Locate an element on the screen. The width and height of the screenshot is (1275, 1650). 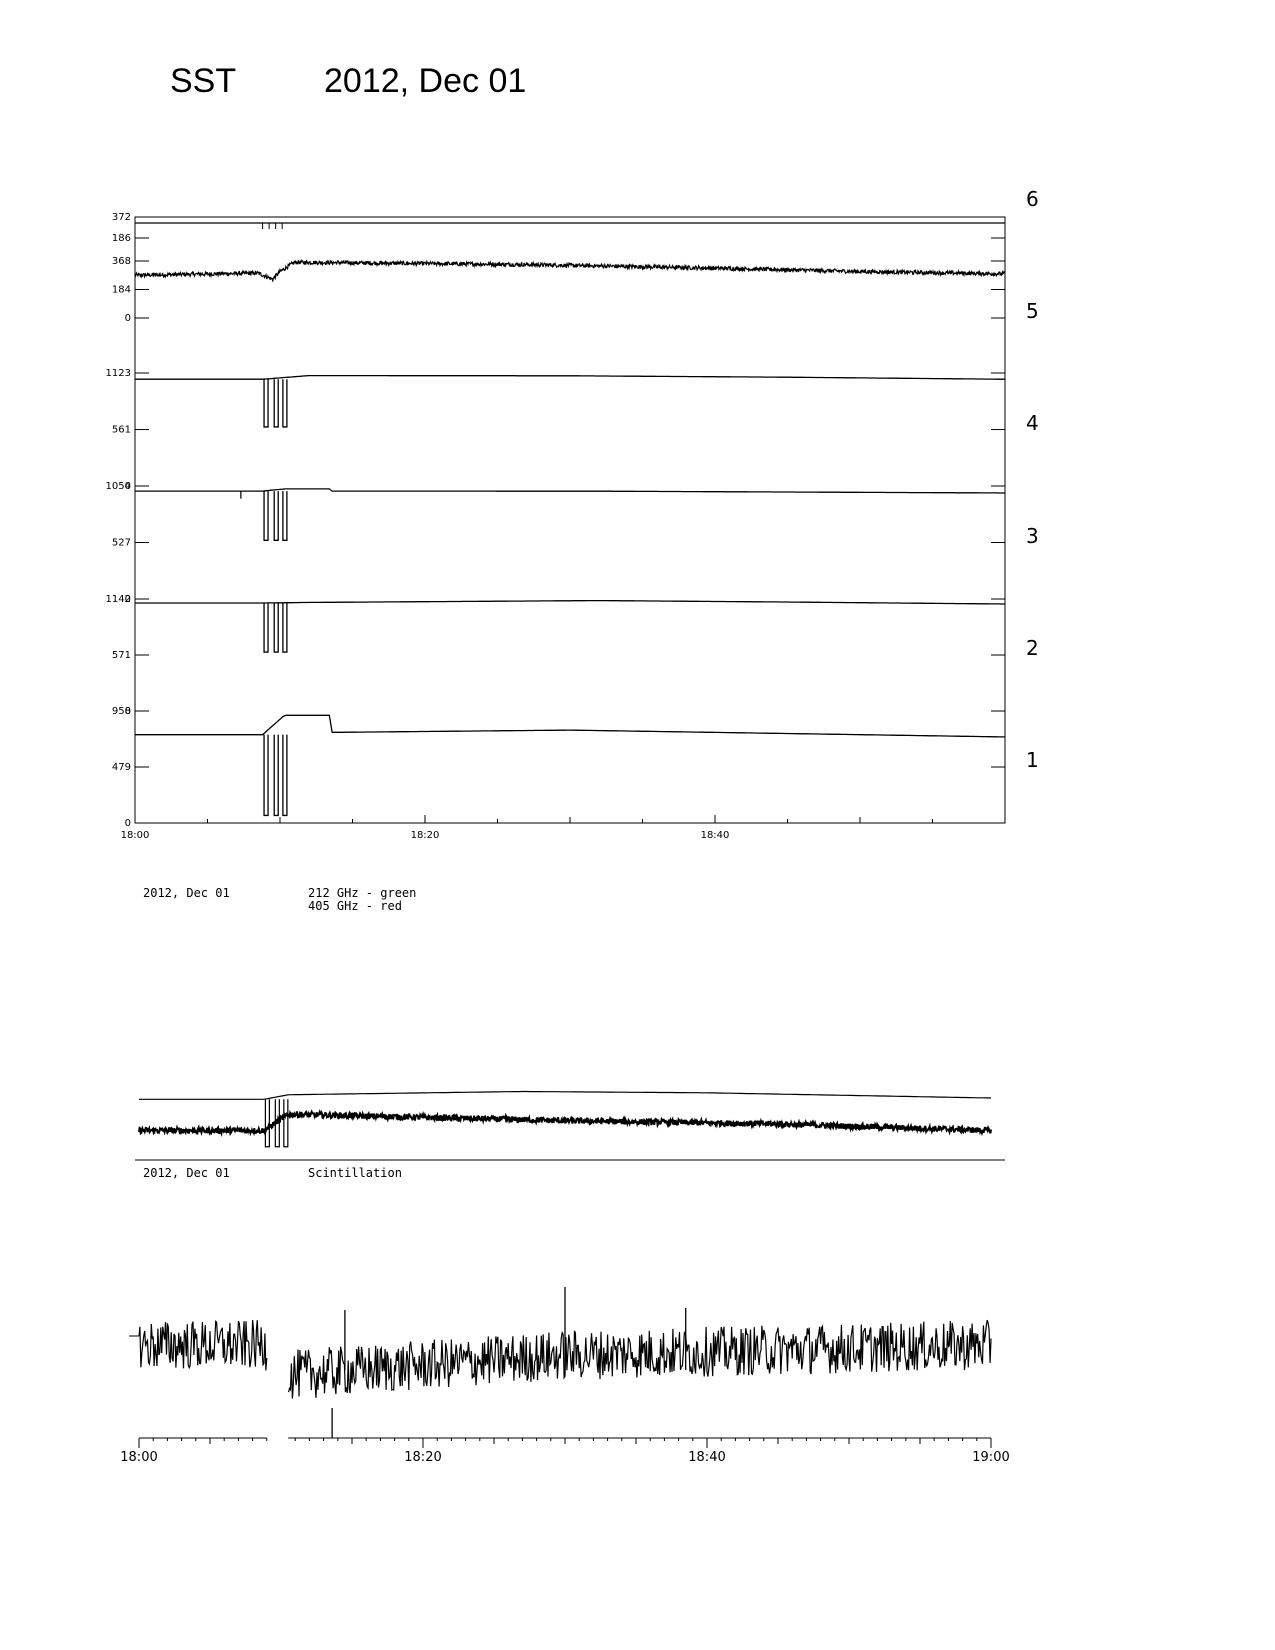
y-tick-label-ch1: 0 is located at coordinates (128, 823).